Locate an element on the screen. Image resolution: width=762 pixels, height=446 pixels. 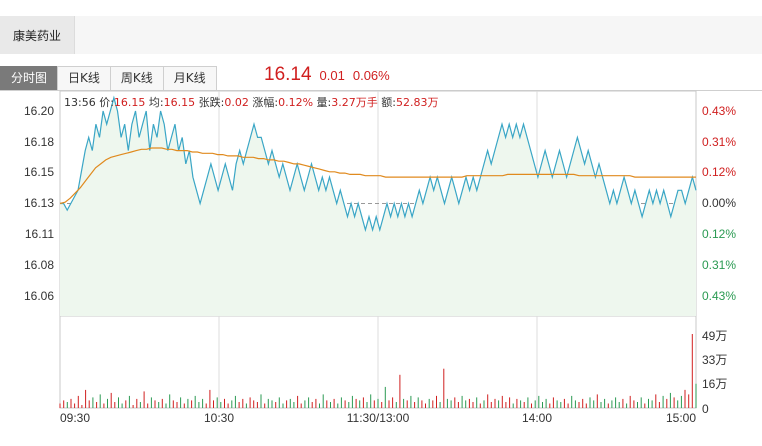
time-tick-label: 15:00 is located at coordinates (681, 418).